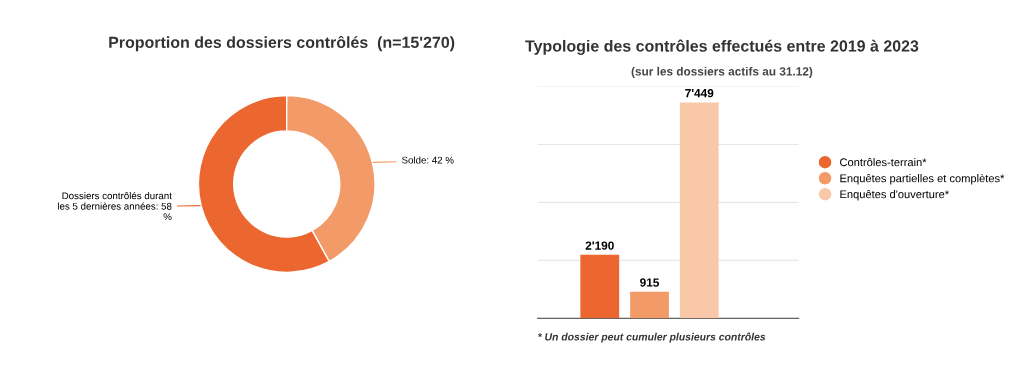 The height and width of the screenshot is (368, 1024). I want to click on legend-label: Enquêtes partielles et complètes*, so click(922, 179).